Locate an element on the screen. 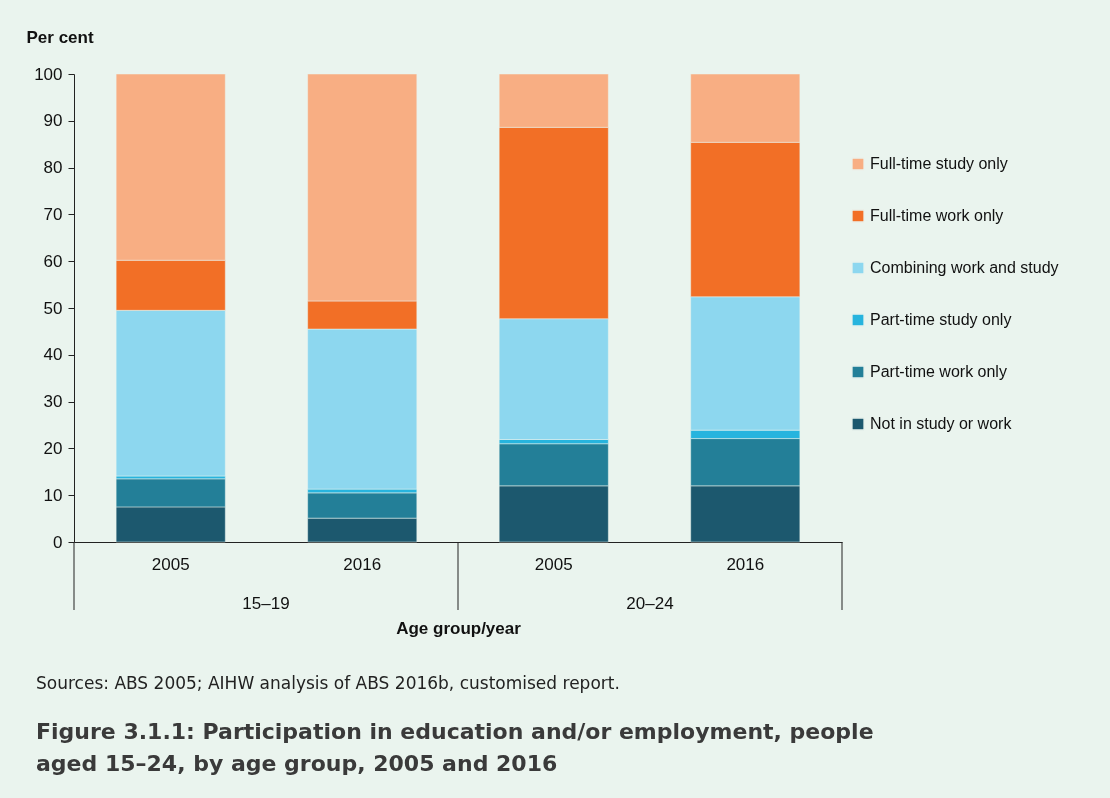  legend-label: Full-time study only is located at coordinates (939, 163).